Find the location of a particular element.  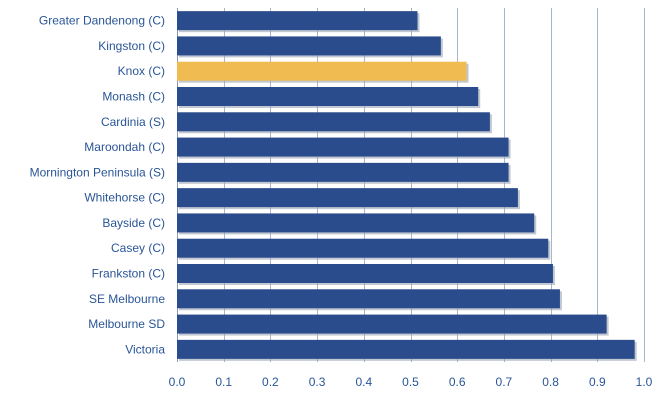

x-tick-label: 1.0 is located at coordinates (644, 382).